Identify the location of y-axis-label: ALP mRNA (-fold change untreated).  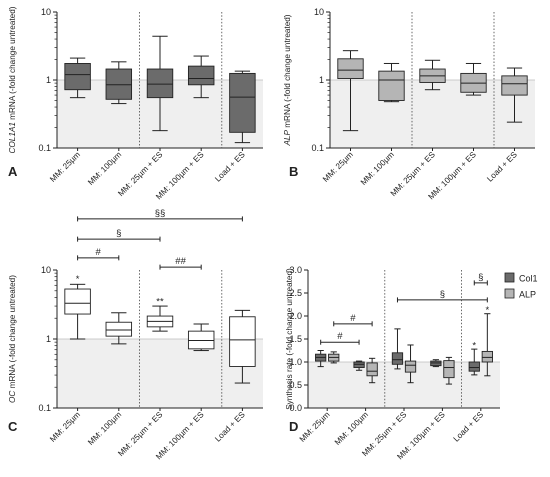
(287, 80).